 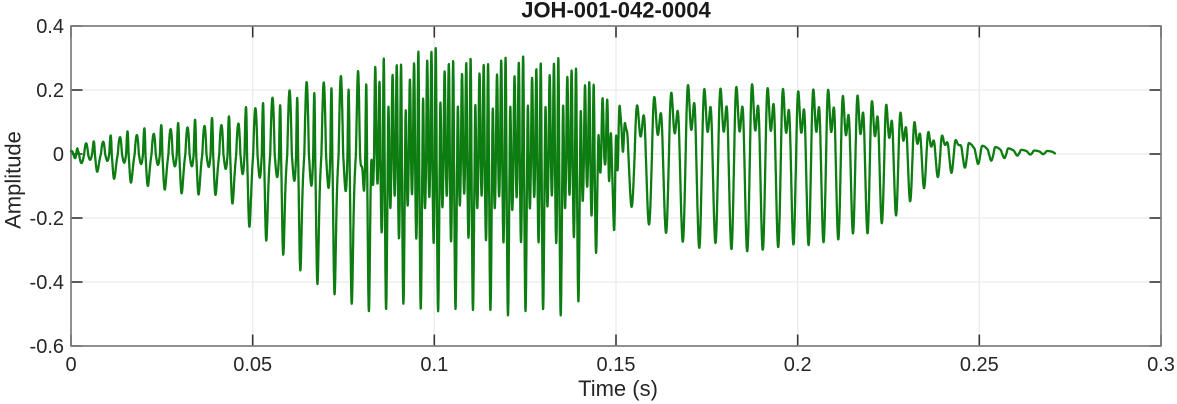 What do you see at coordinates (252, 365) in the screenshot?
I see `svg-text: 0.05` at bounding box center [252, 365].